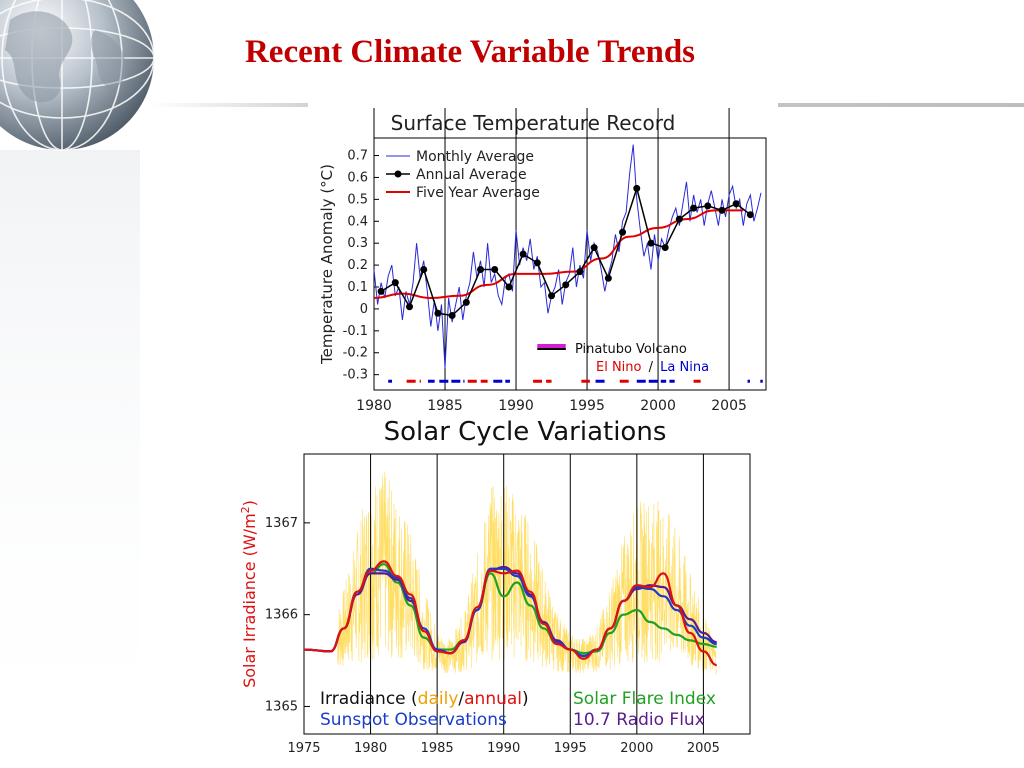 Image resolution: width=1024 pixels, height=768 pixels. Describe the element at coordinates (398, 174) in the screenshot. I see `legend-marker-annual` at that location.